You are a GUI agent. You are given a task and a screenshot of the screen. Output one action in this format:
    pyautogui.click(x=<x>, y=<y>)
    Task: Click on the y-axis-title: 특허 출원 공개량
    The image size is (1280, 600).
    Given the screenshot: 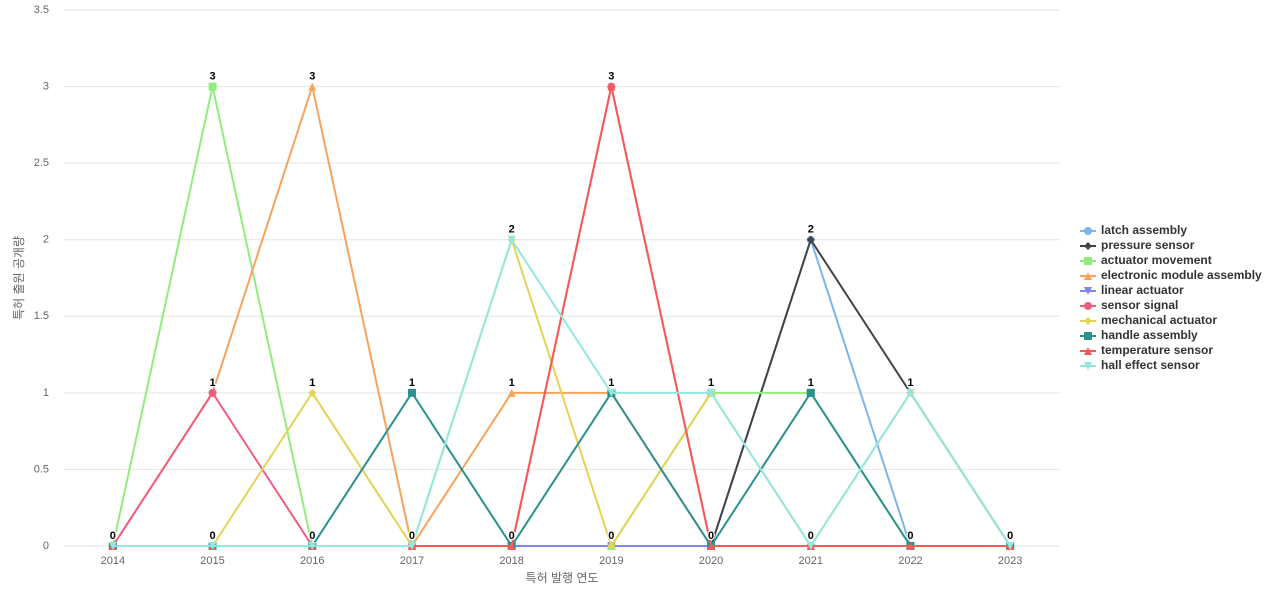 What is the action you would take?
    pyautogui.click(x=19, y=278)
    